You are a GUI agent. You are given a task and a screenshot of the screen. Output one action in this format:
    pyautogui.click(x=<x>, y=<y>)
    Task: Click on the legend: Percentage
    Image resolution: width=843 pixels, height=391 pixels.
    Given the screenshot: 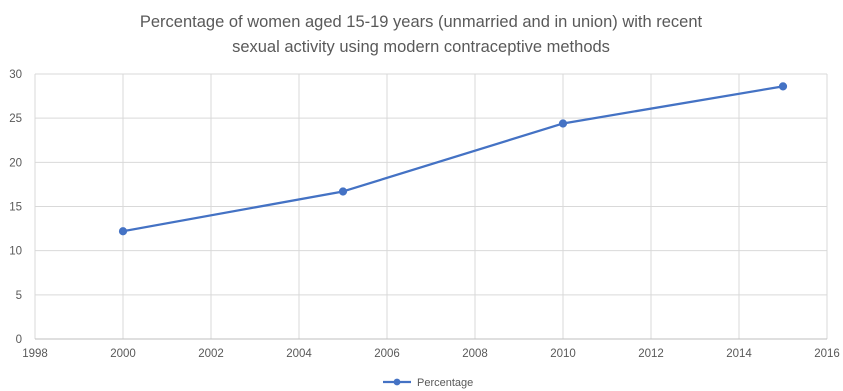 What is the action you would take?
    pyautogui.click(x=428, y=383)
    